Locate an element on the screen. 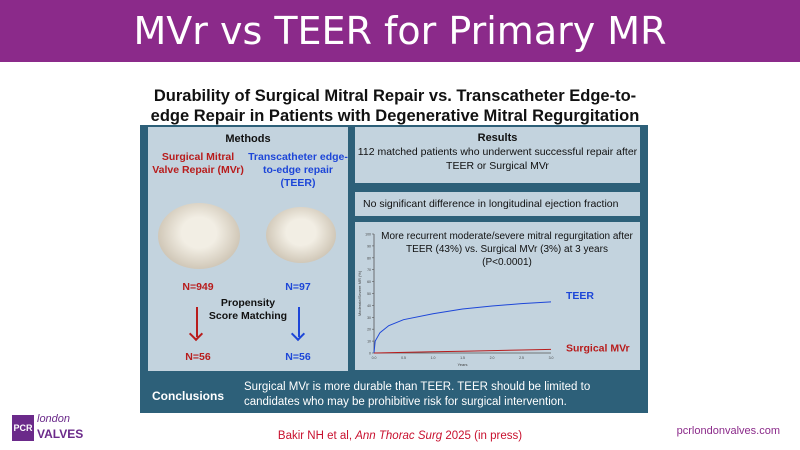 The image size is (800, 450). x-tick-label: 2.5 is located at coordinates (521, 358).